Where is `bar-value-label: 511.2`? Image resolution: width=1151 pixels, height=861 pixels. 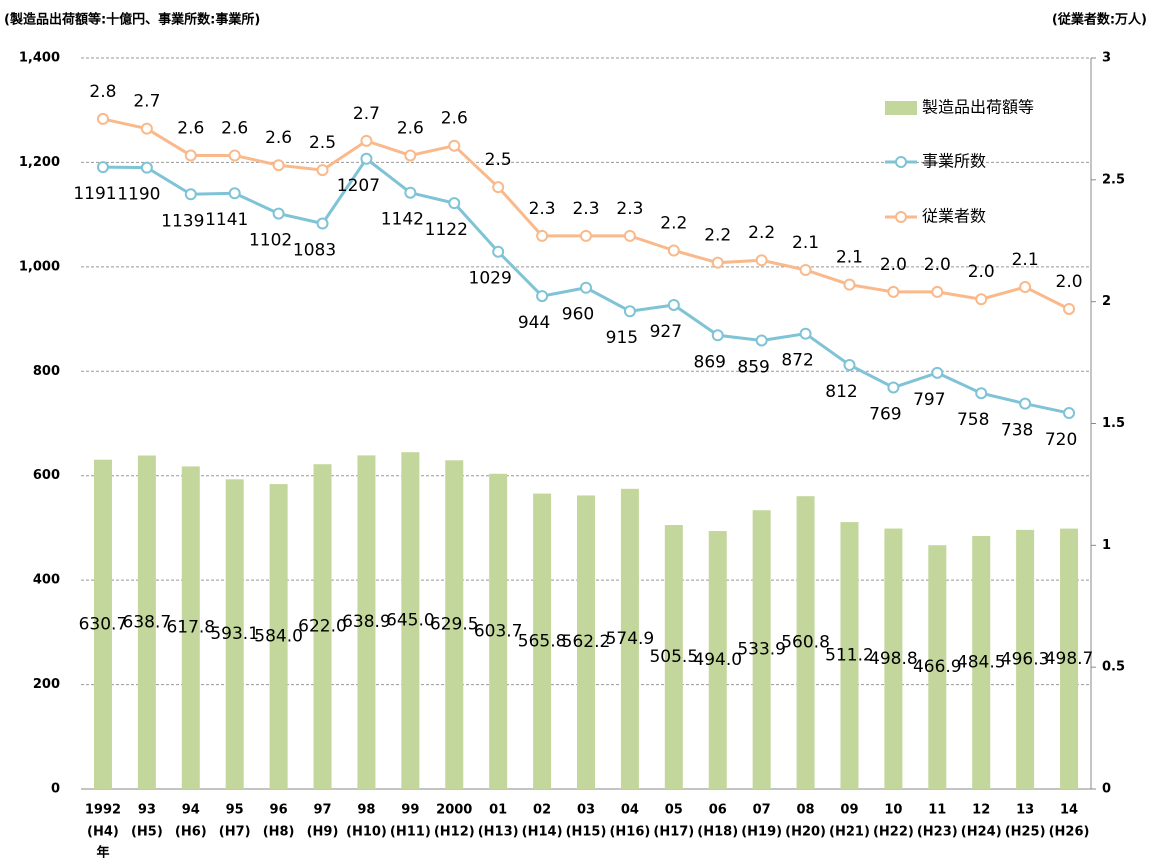 bar-value-label: 511.2 is located at coordinates (849, 656).